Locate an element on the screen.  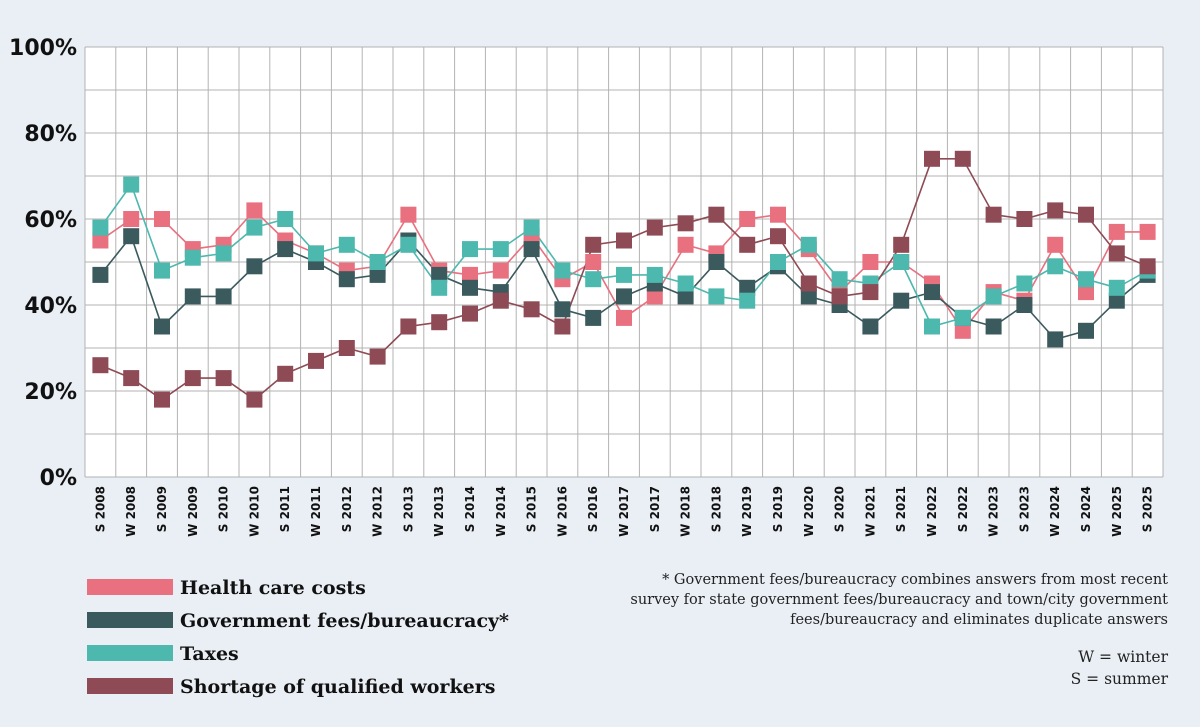
key-note: S = summer is located at coordinates (1120, 679).